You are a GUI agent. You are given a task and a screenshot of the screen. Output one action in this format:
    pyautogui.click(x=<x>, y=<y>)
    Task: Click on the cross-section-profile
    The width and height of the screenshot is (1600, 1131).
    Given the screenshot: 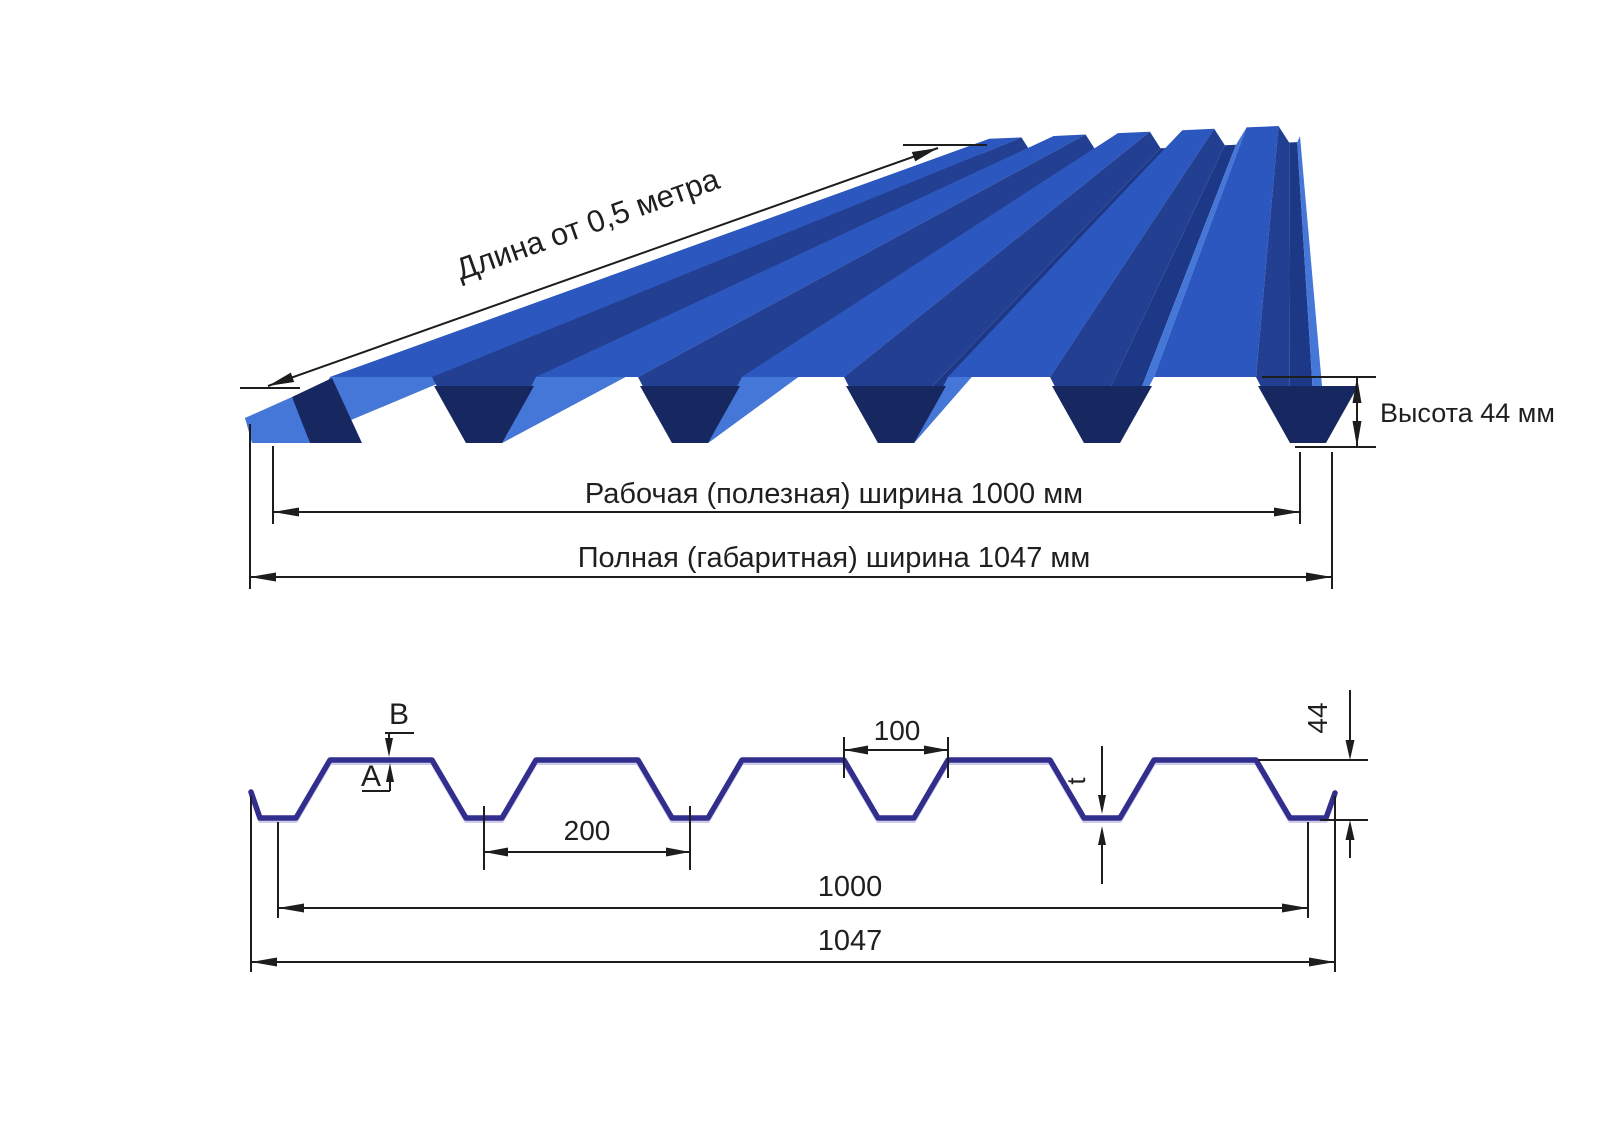 What is the action you would take?
    pyautogui.click(x=793, y=790)
    